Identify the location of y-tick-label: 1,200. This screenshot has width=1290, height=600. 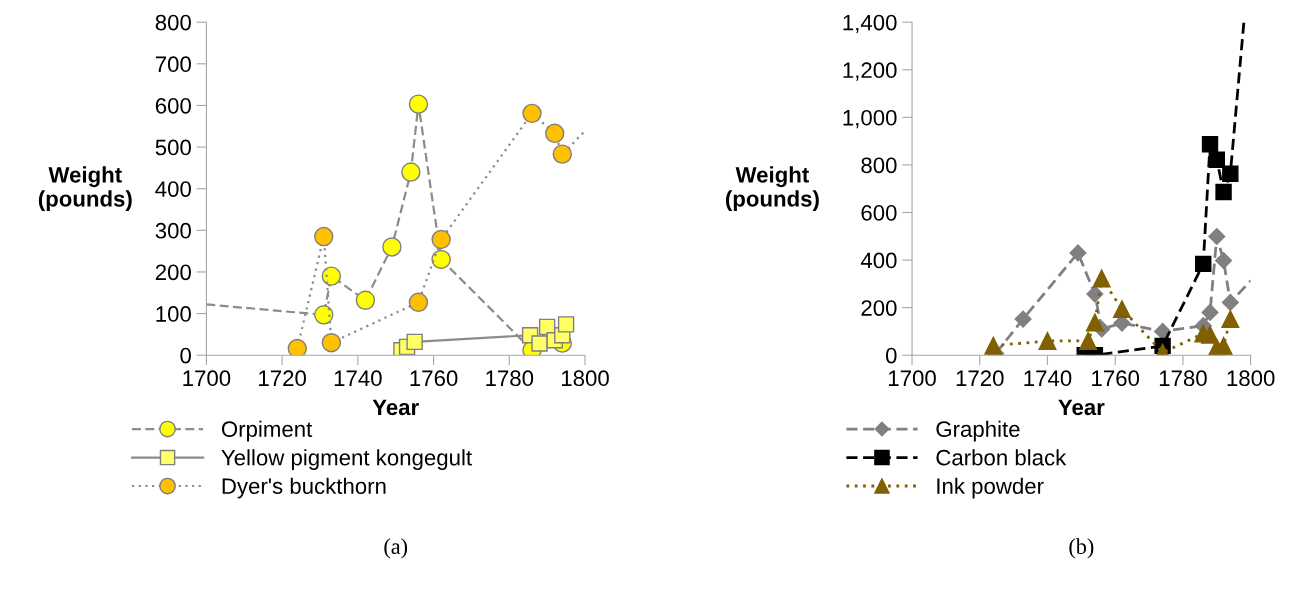
(870, 71).